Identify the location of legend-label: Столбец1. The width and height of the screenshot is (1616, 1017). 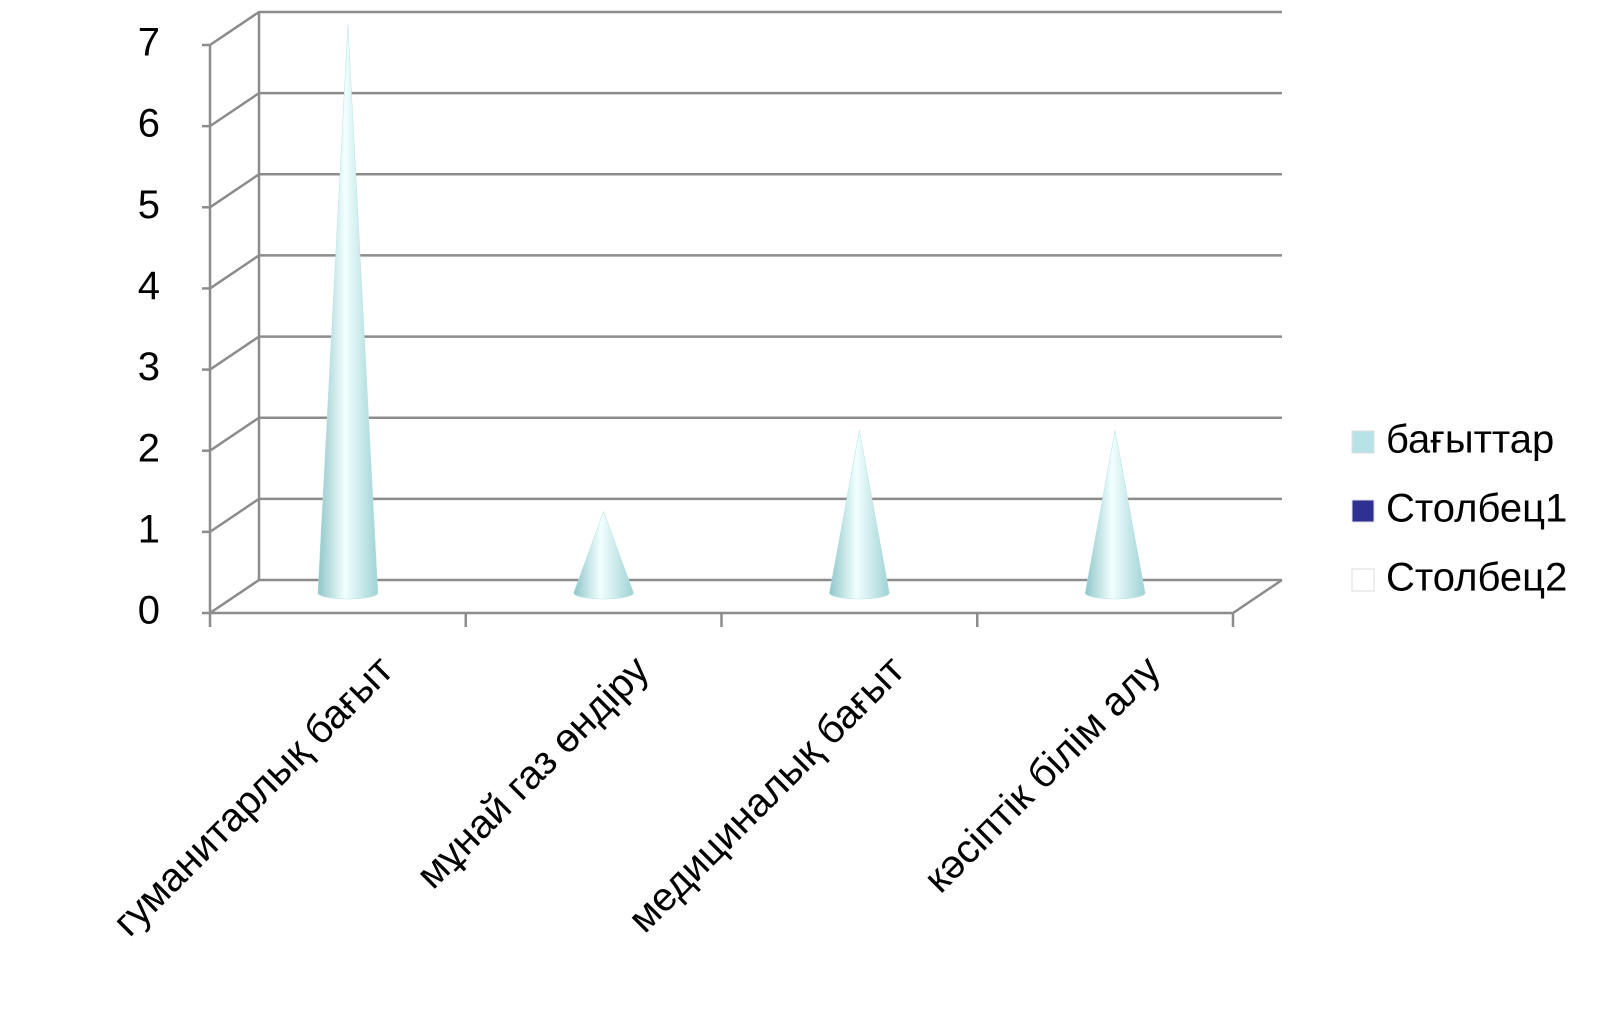
(1476, 509).